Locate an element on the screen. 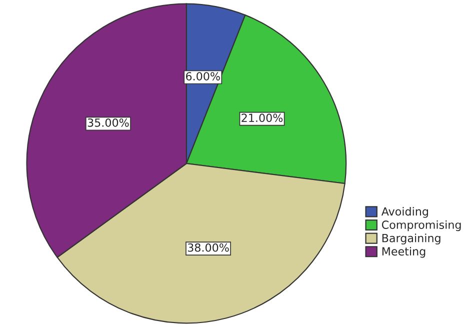 The height and width of the screenshot is (327, 472). legend-label: Bargaining is located at coordinates (411, 239).